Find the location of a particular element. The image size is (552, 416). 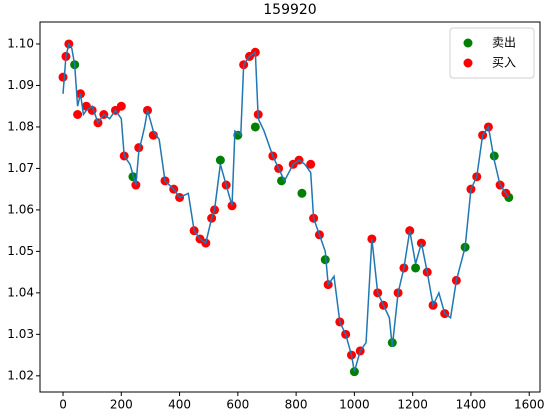

y-tick-label: 1.07 is located at coordinates (20, 168).